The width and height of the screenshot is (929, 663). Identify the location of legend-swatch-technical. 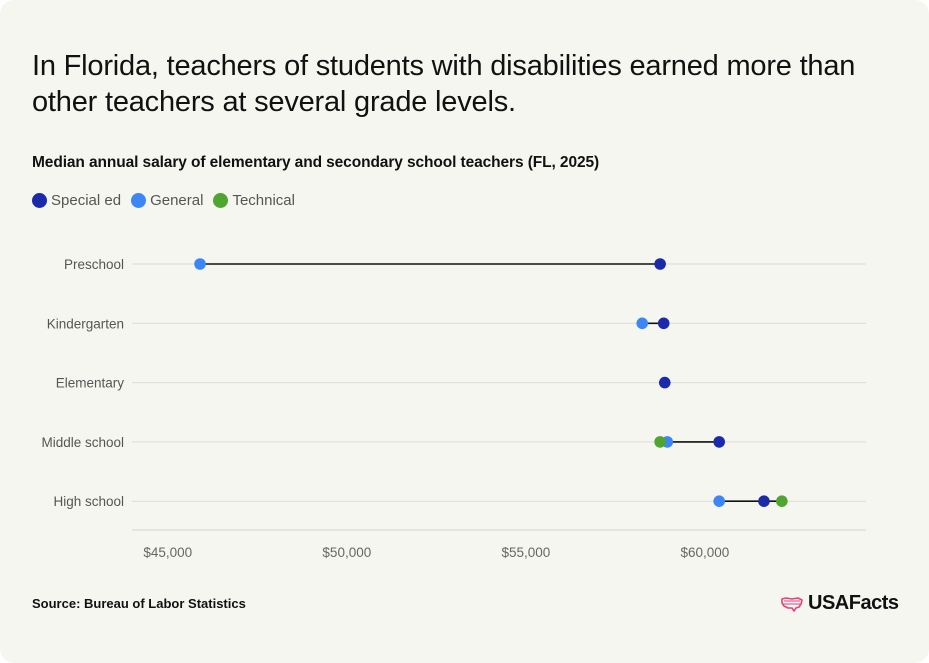
(221, 200).